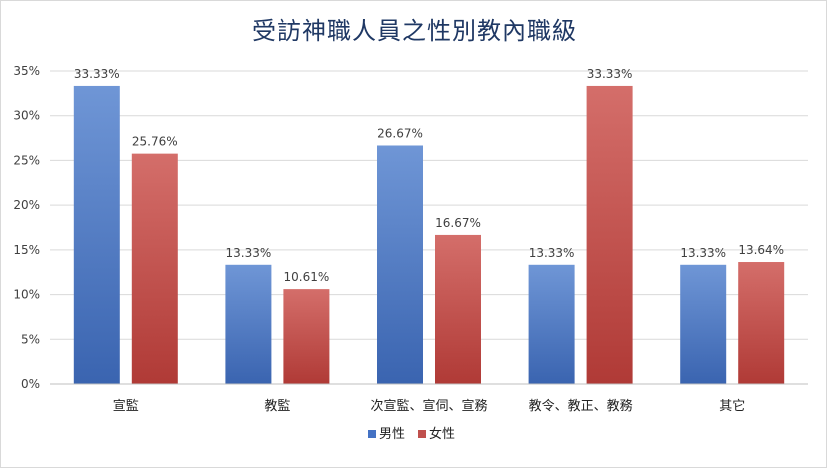  I want to click on x-category-label: 次宣監、宣伺、宣務, so click(428, 406).